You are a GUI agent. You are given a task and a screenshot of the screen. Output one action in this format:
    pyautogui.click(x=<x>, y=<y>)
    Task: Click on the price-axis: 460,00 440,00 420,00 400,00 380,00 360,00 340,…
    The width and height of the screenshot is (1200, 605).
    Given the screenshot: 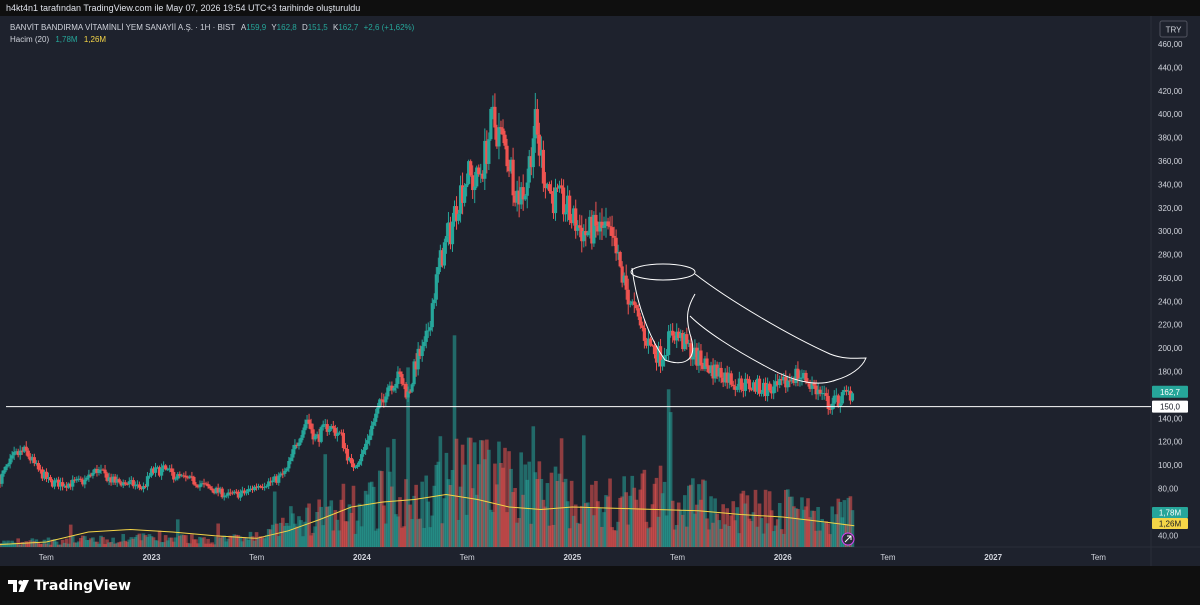 What is the action you would take?
    pyautogui.click(x=1170, y=290)
    